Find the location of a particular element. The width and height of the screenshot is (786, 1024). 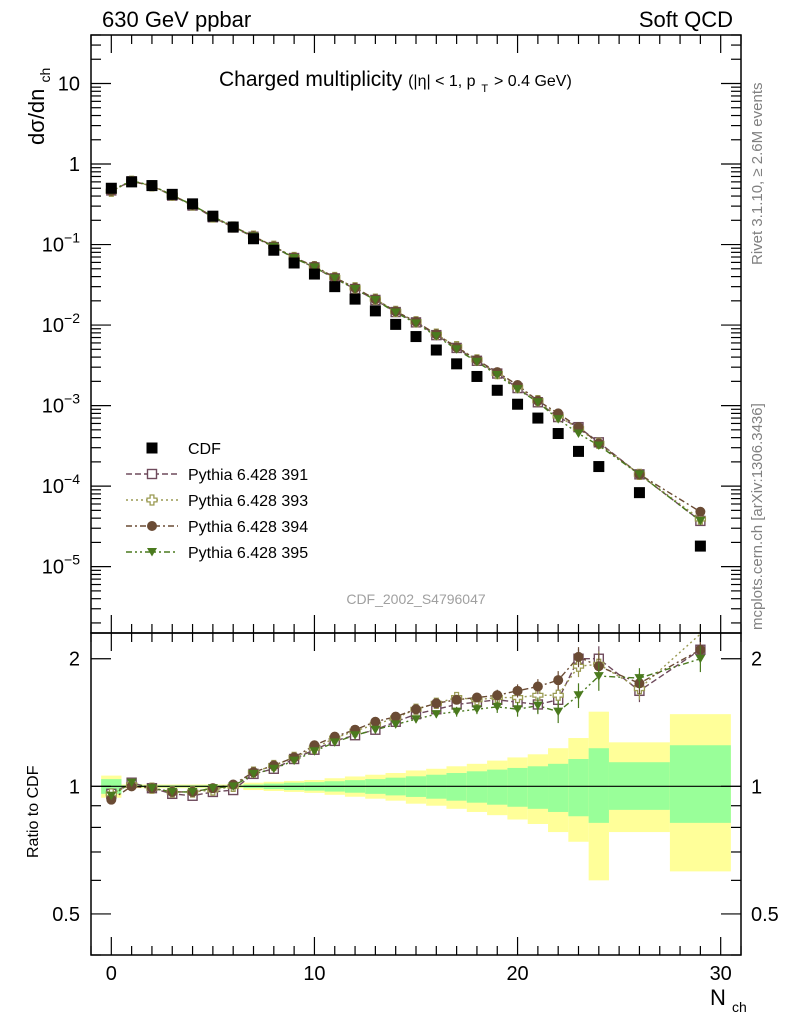

y-tick-label-base-6: 10 is located at coordinates (53, 568).